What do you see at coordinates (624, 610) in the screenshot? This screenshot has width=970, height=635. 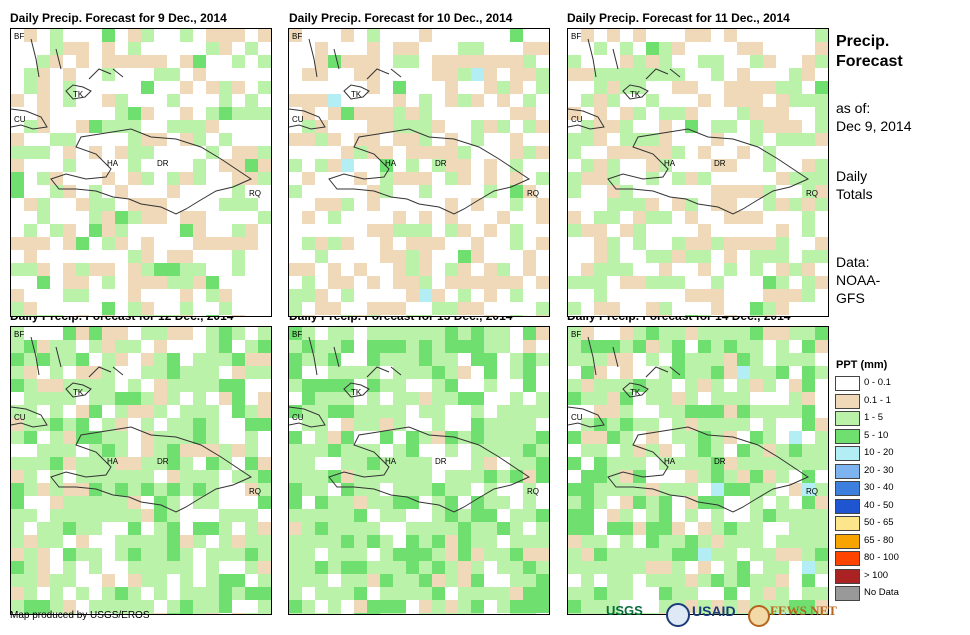 I see `usgs-logo-text: USGS` at bounding box center [624, 610].